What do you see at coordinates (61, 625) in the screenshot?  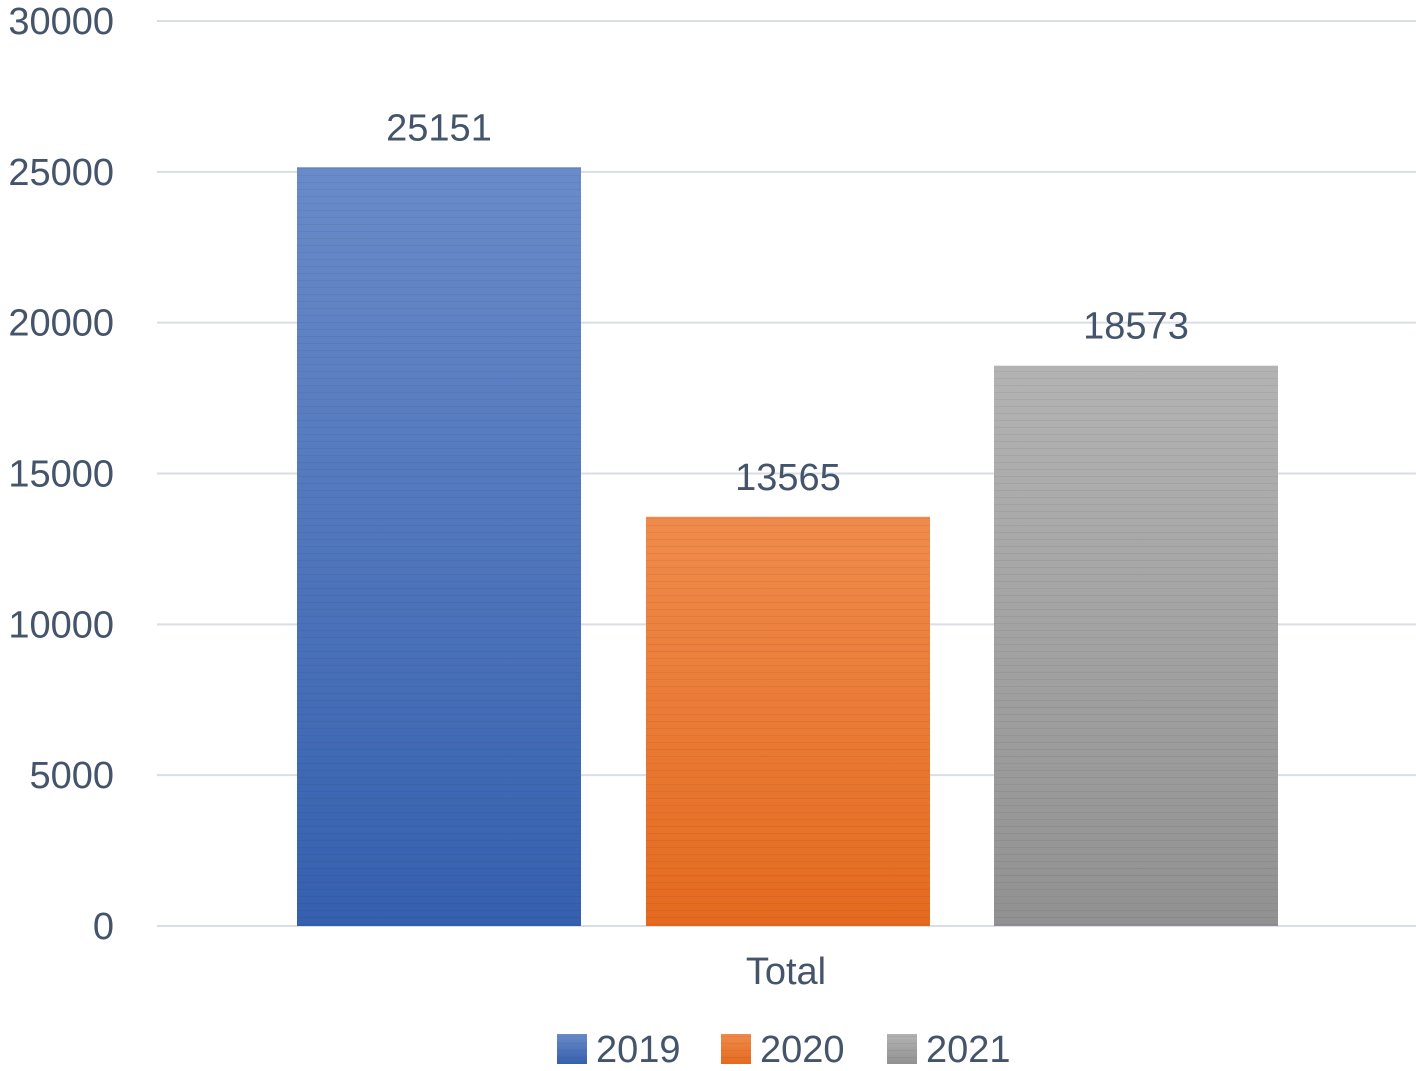 I see `y-tick-label: 10000` at bounding box center [61, 625].